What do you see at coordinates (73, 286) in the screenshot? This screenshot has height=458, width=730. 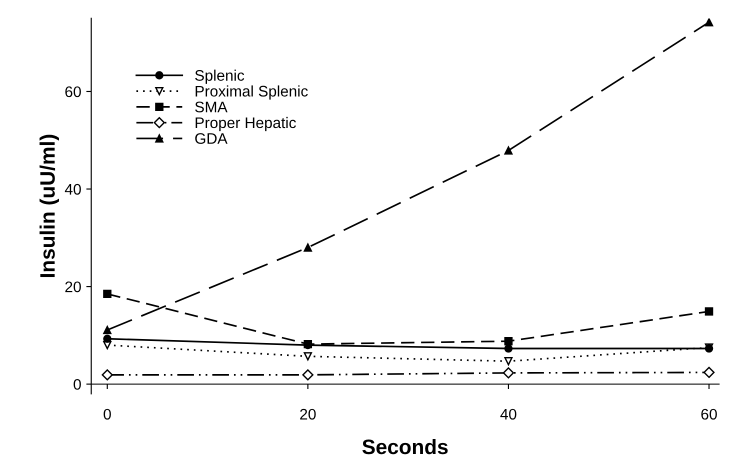 I see `y-tick-label: 20` at bounding box center [73, 286].